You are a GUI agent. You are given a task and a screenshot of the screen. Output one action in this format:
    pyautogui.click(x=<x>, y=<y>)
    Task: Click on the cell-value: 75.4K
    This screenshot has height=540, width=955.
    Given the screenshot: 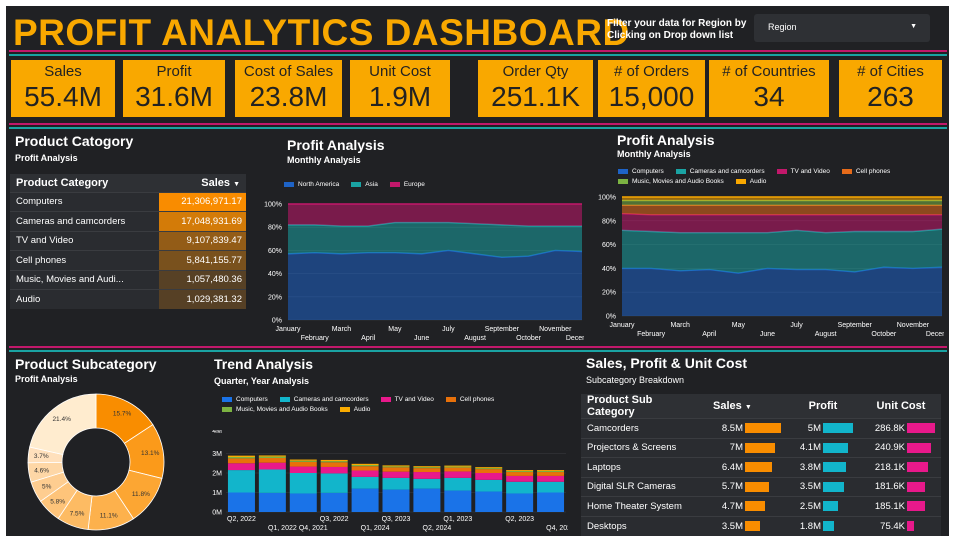 What is the action you would take?
    pyautogui.click(x=892, y=526)
    